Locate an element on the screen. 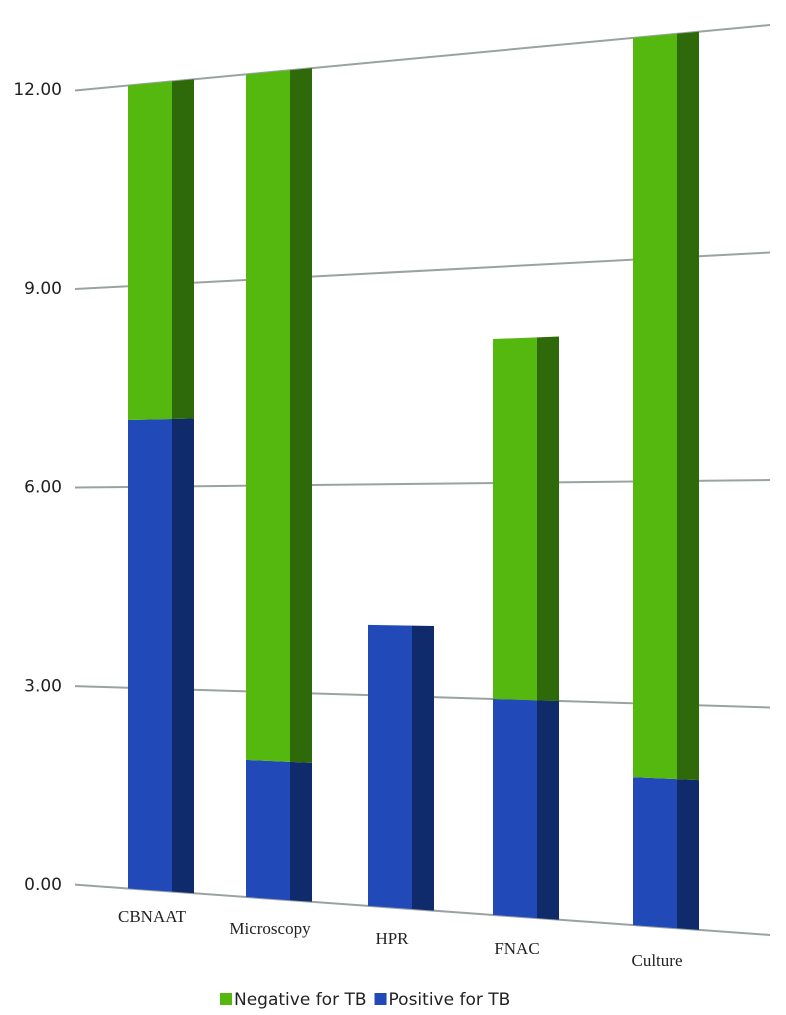 The image size is (786, 1015). x-tick-label: Culture is located at coordinates (657, 960).